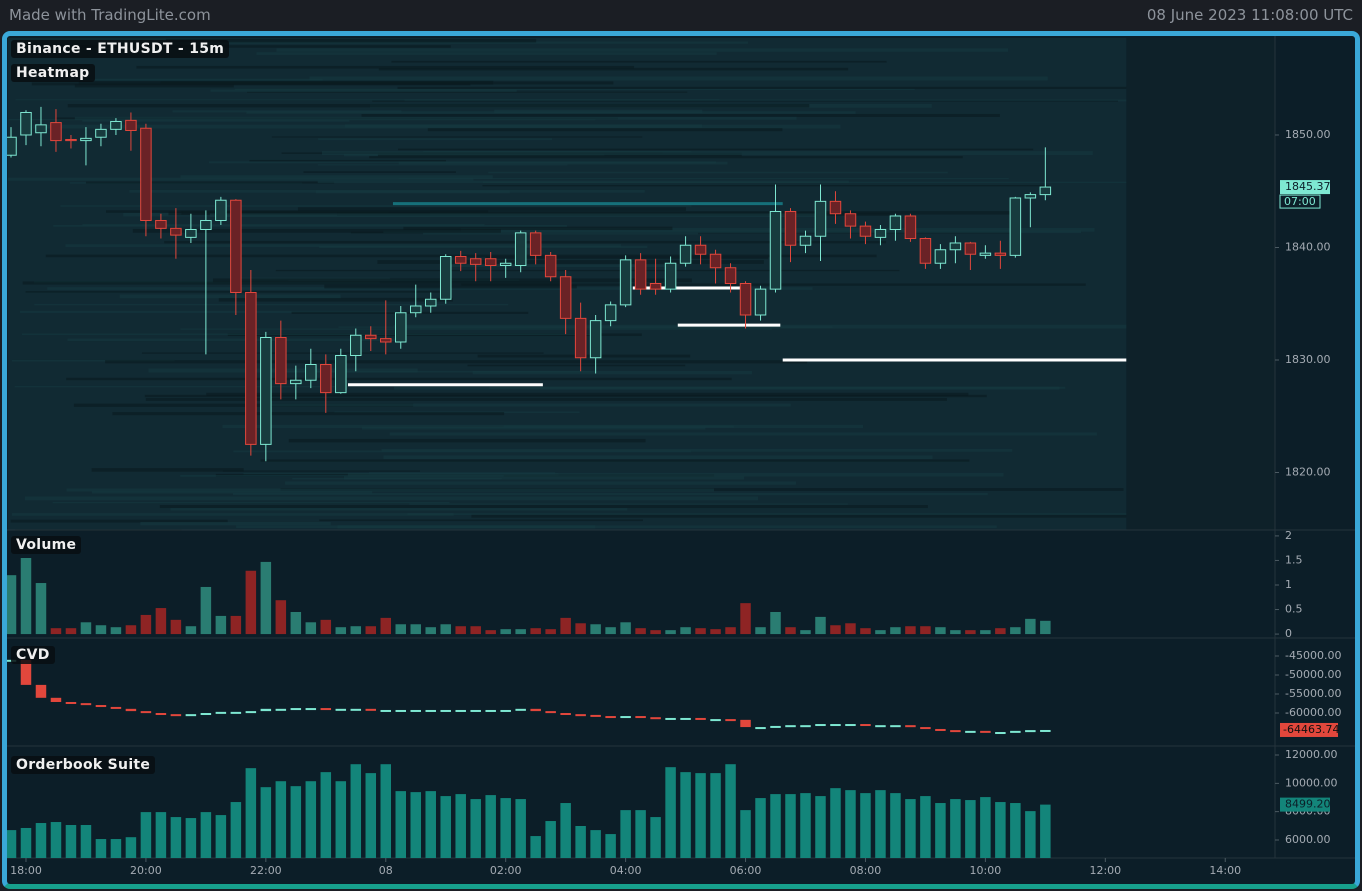  Describe the element at coordinates (26, 870) in the screenshot. I see `x-tick-label: 18:00` at that location.